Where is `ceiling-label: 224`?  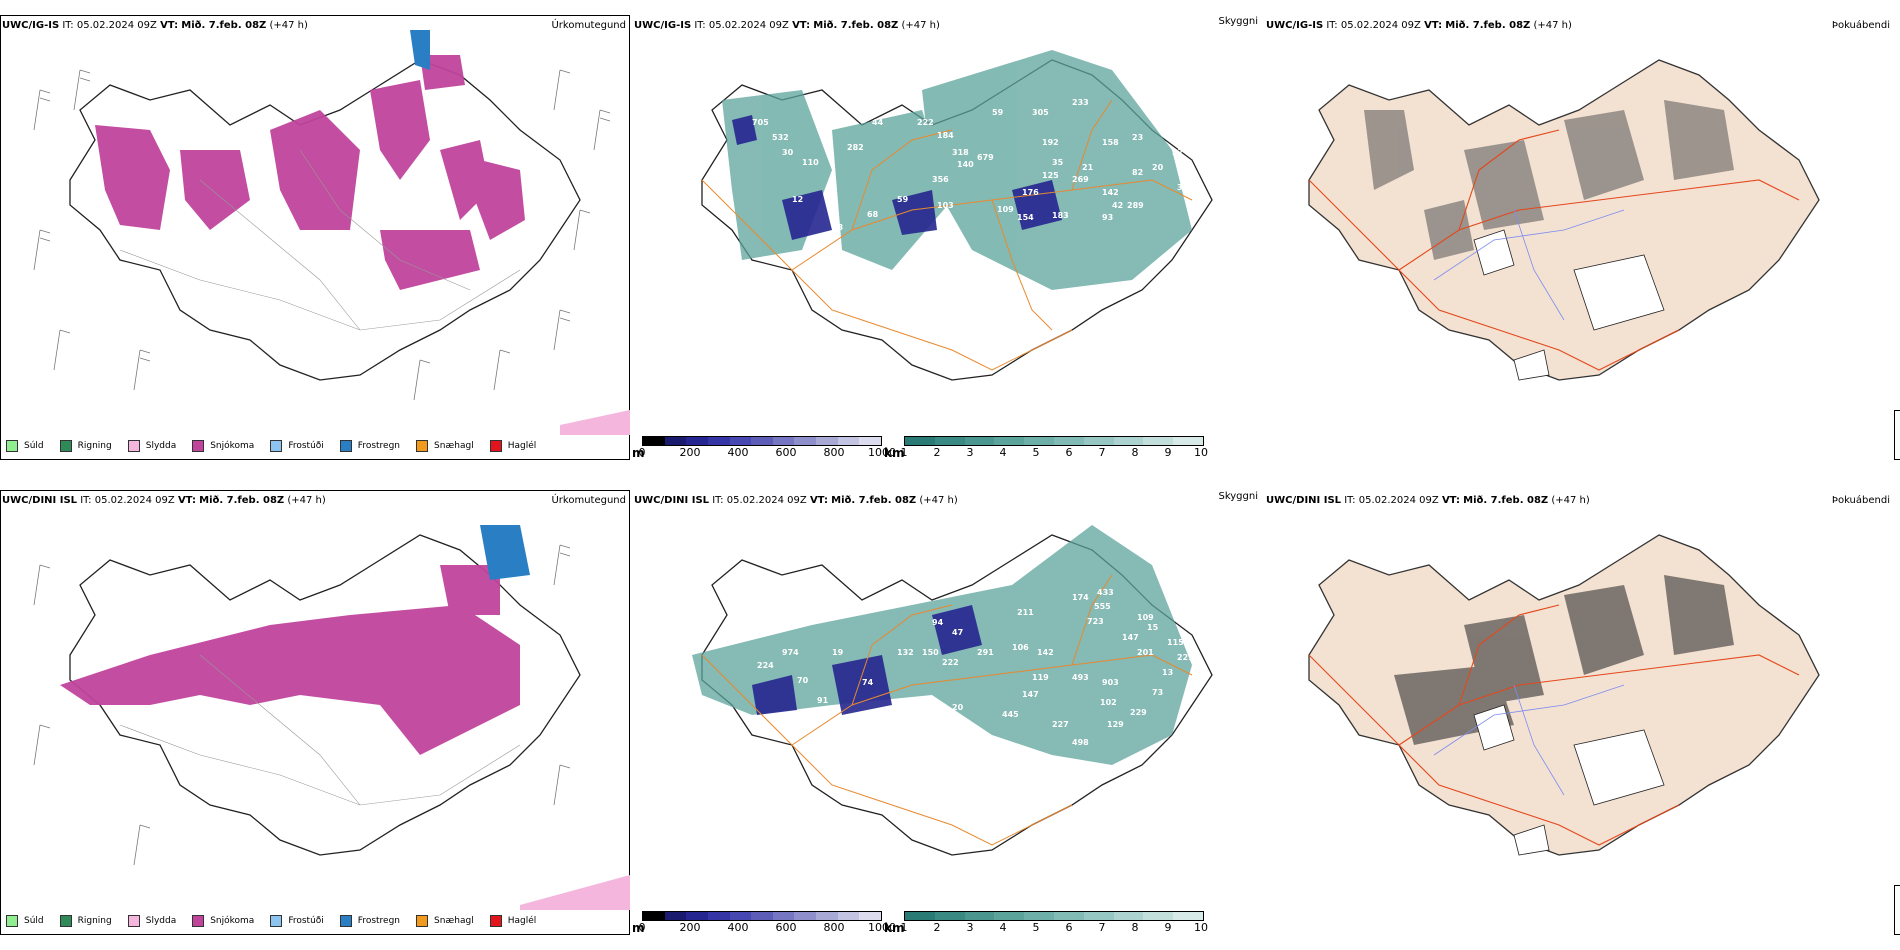
ceiling-label: 224 is located at coordinates (765, 665).